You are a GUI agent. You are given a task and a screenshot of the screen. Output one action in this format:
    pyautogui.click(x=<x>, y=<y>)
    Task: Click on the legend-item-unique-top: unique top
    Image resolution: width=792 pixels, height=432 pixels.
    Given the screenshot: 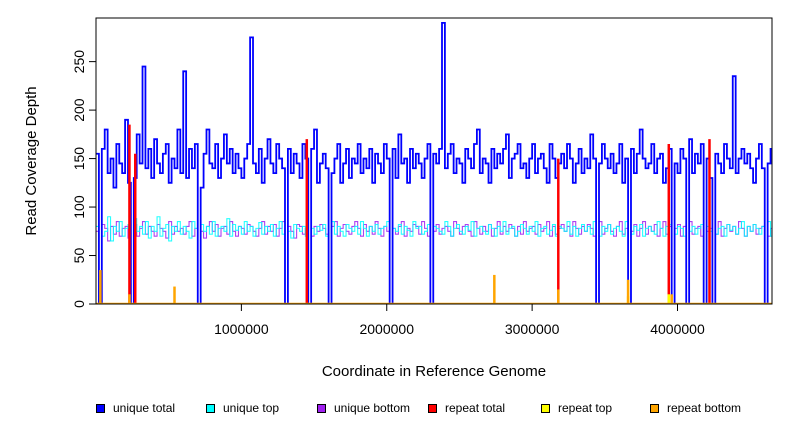 What is the action you would take?
    pyautogui.click(x=243, y=408)
    